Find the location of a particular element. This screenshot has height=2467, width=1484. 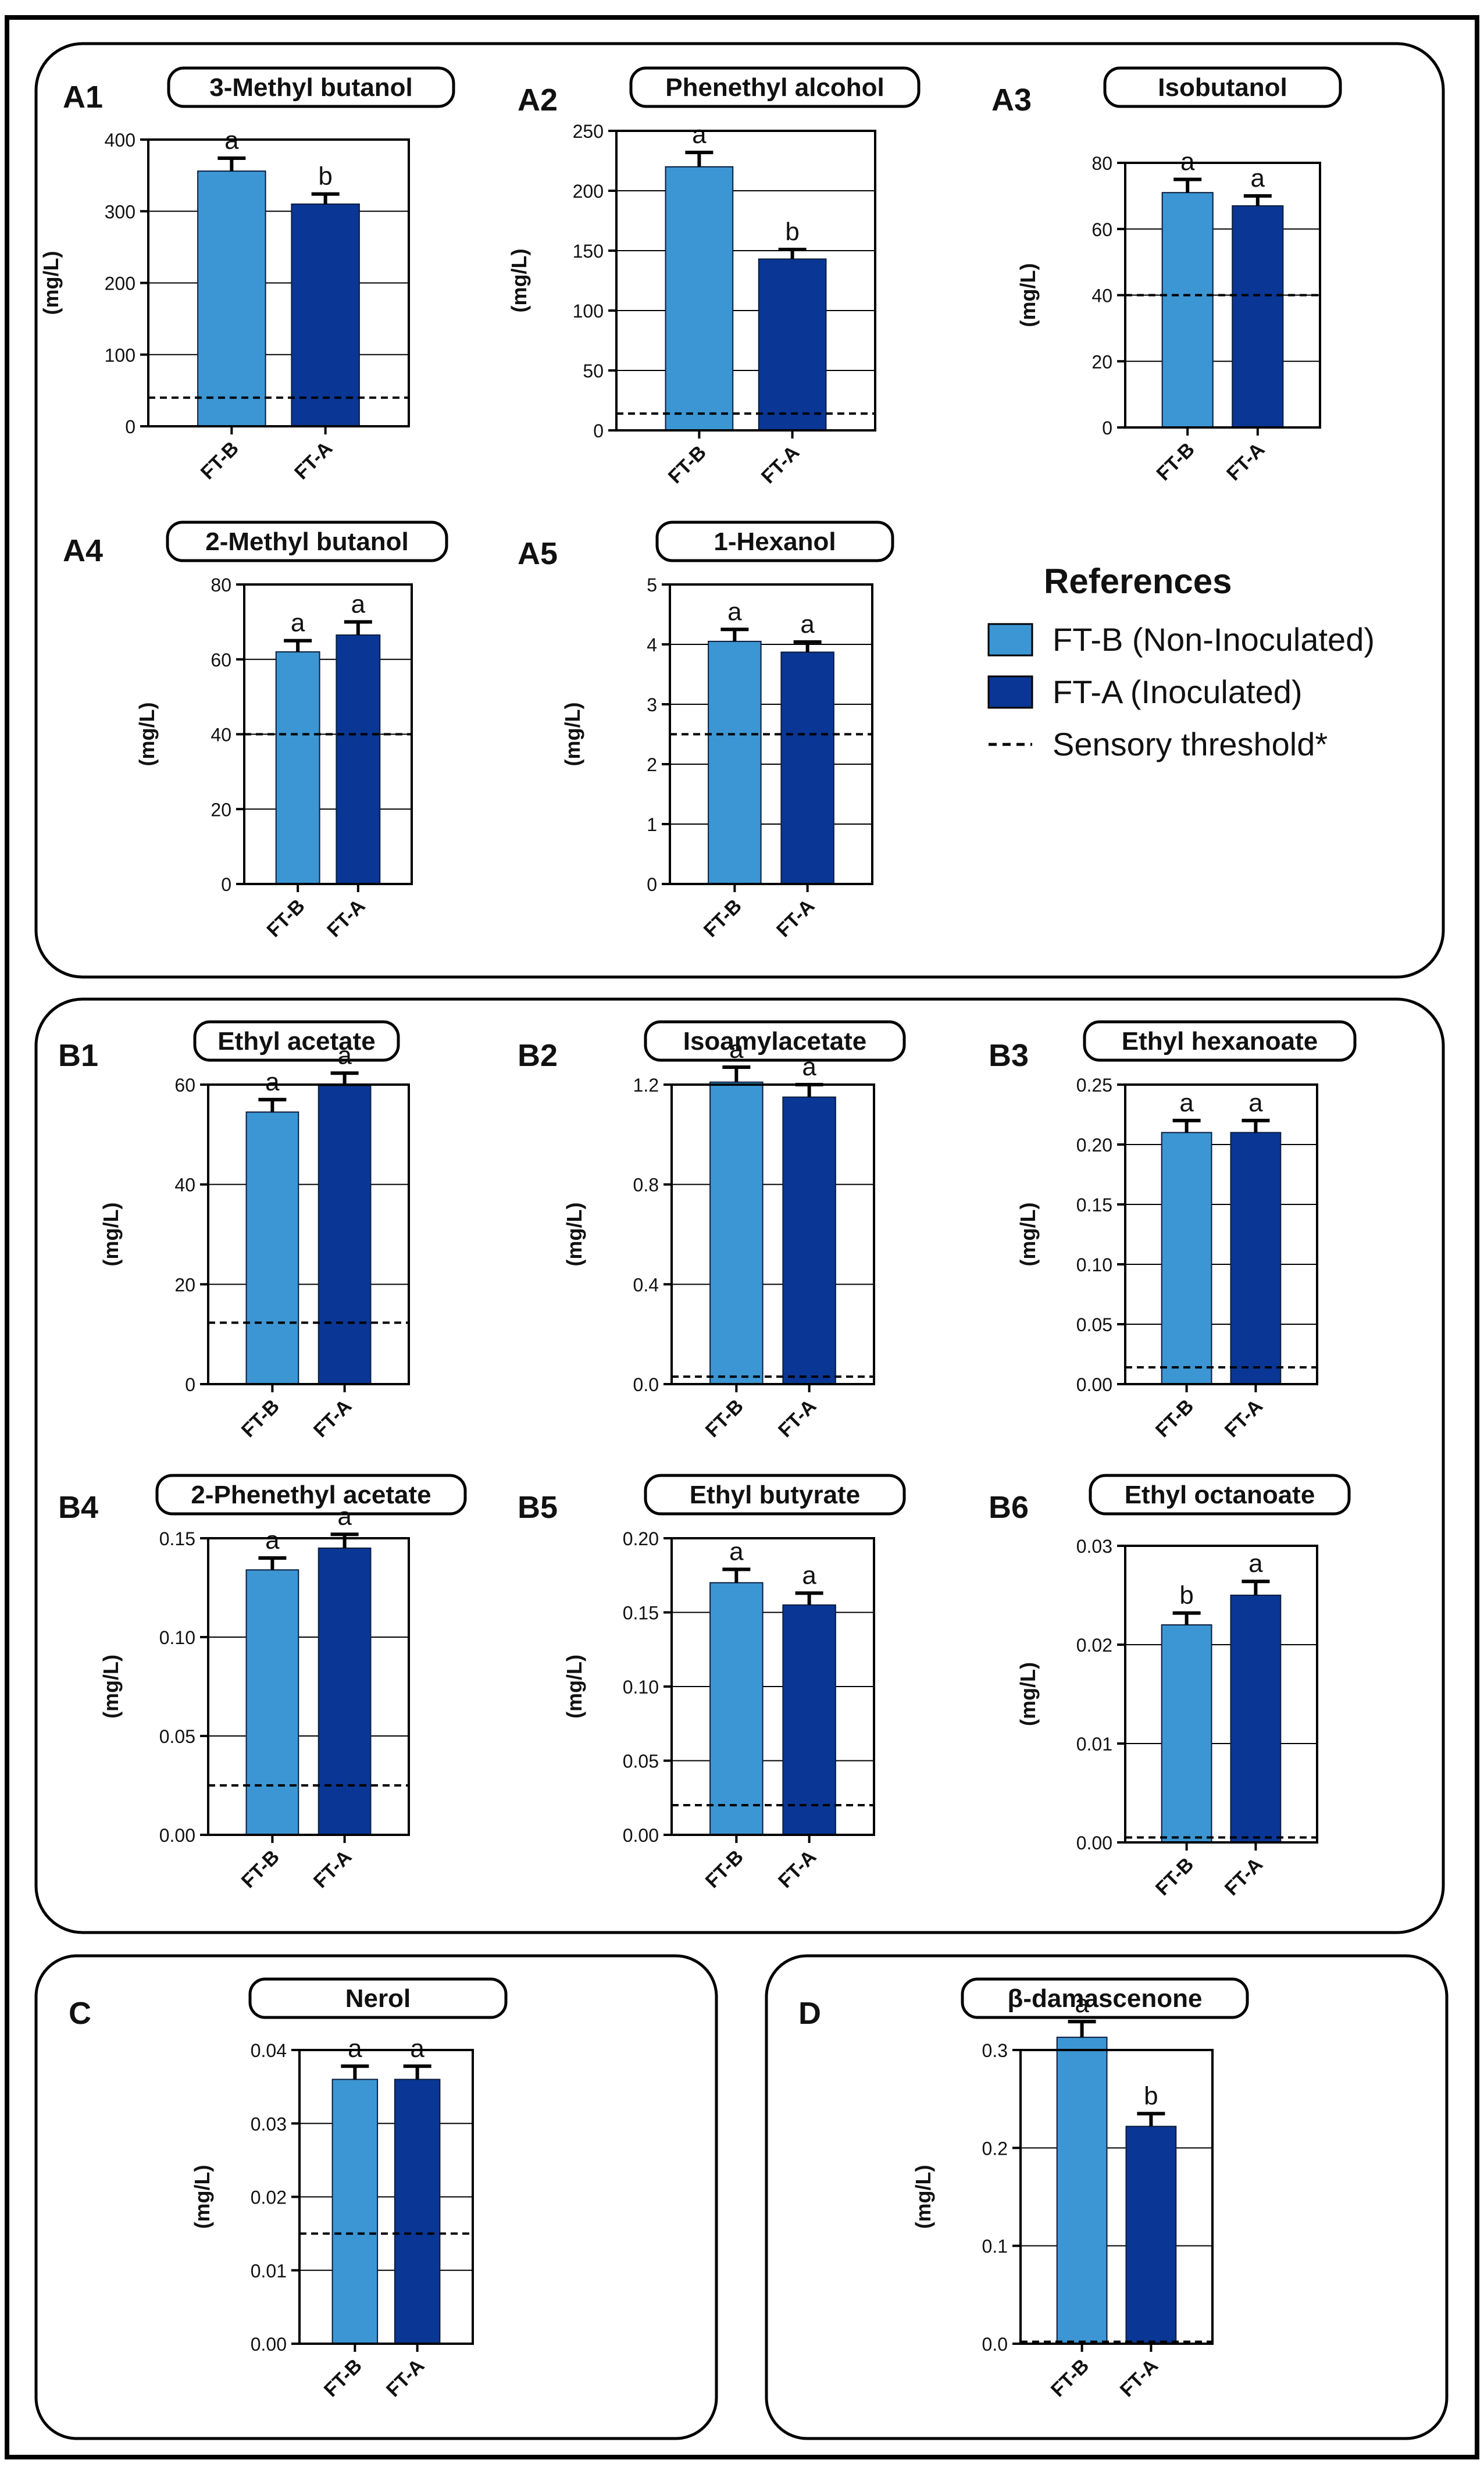

y-tick-label: 0.04 is located at coordinates (269, 2050).